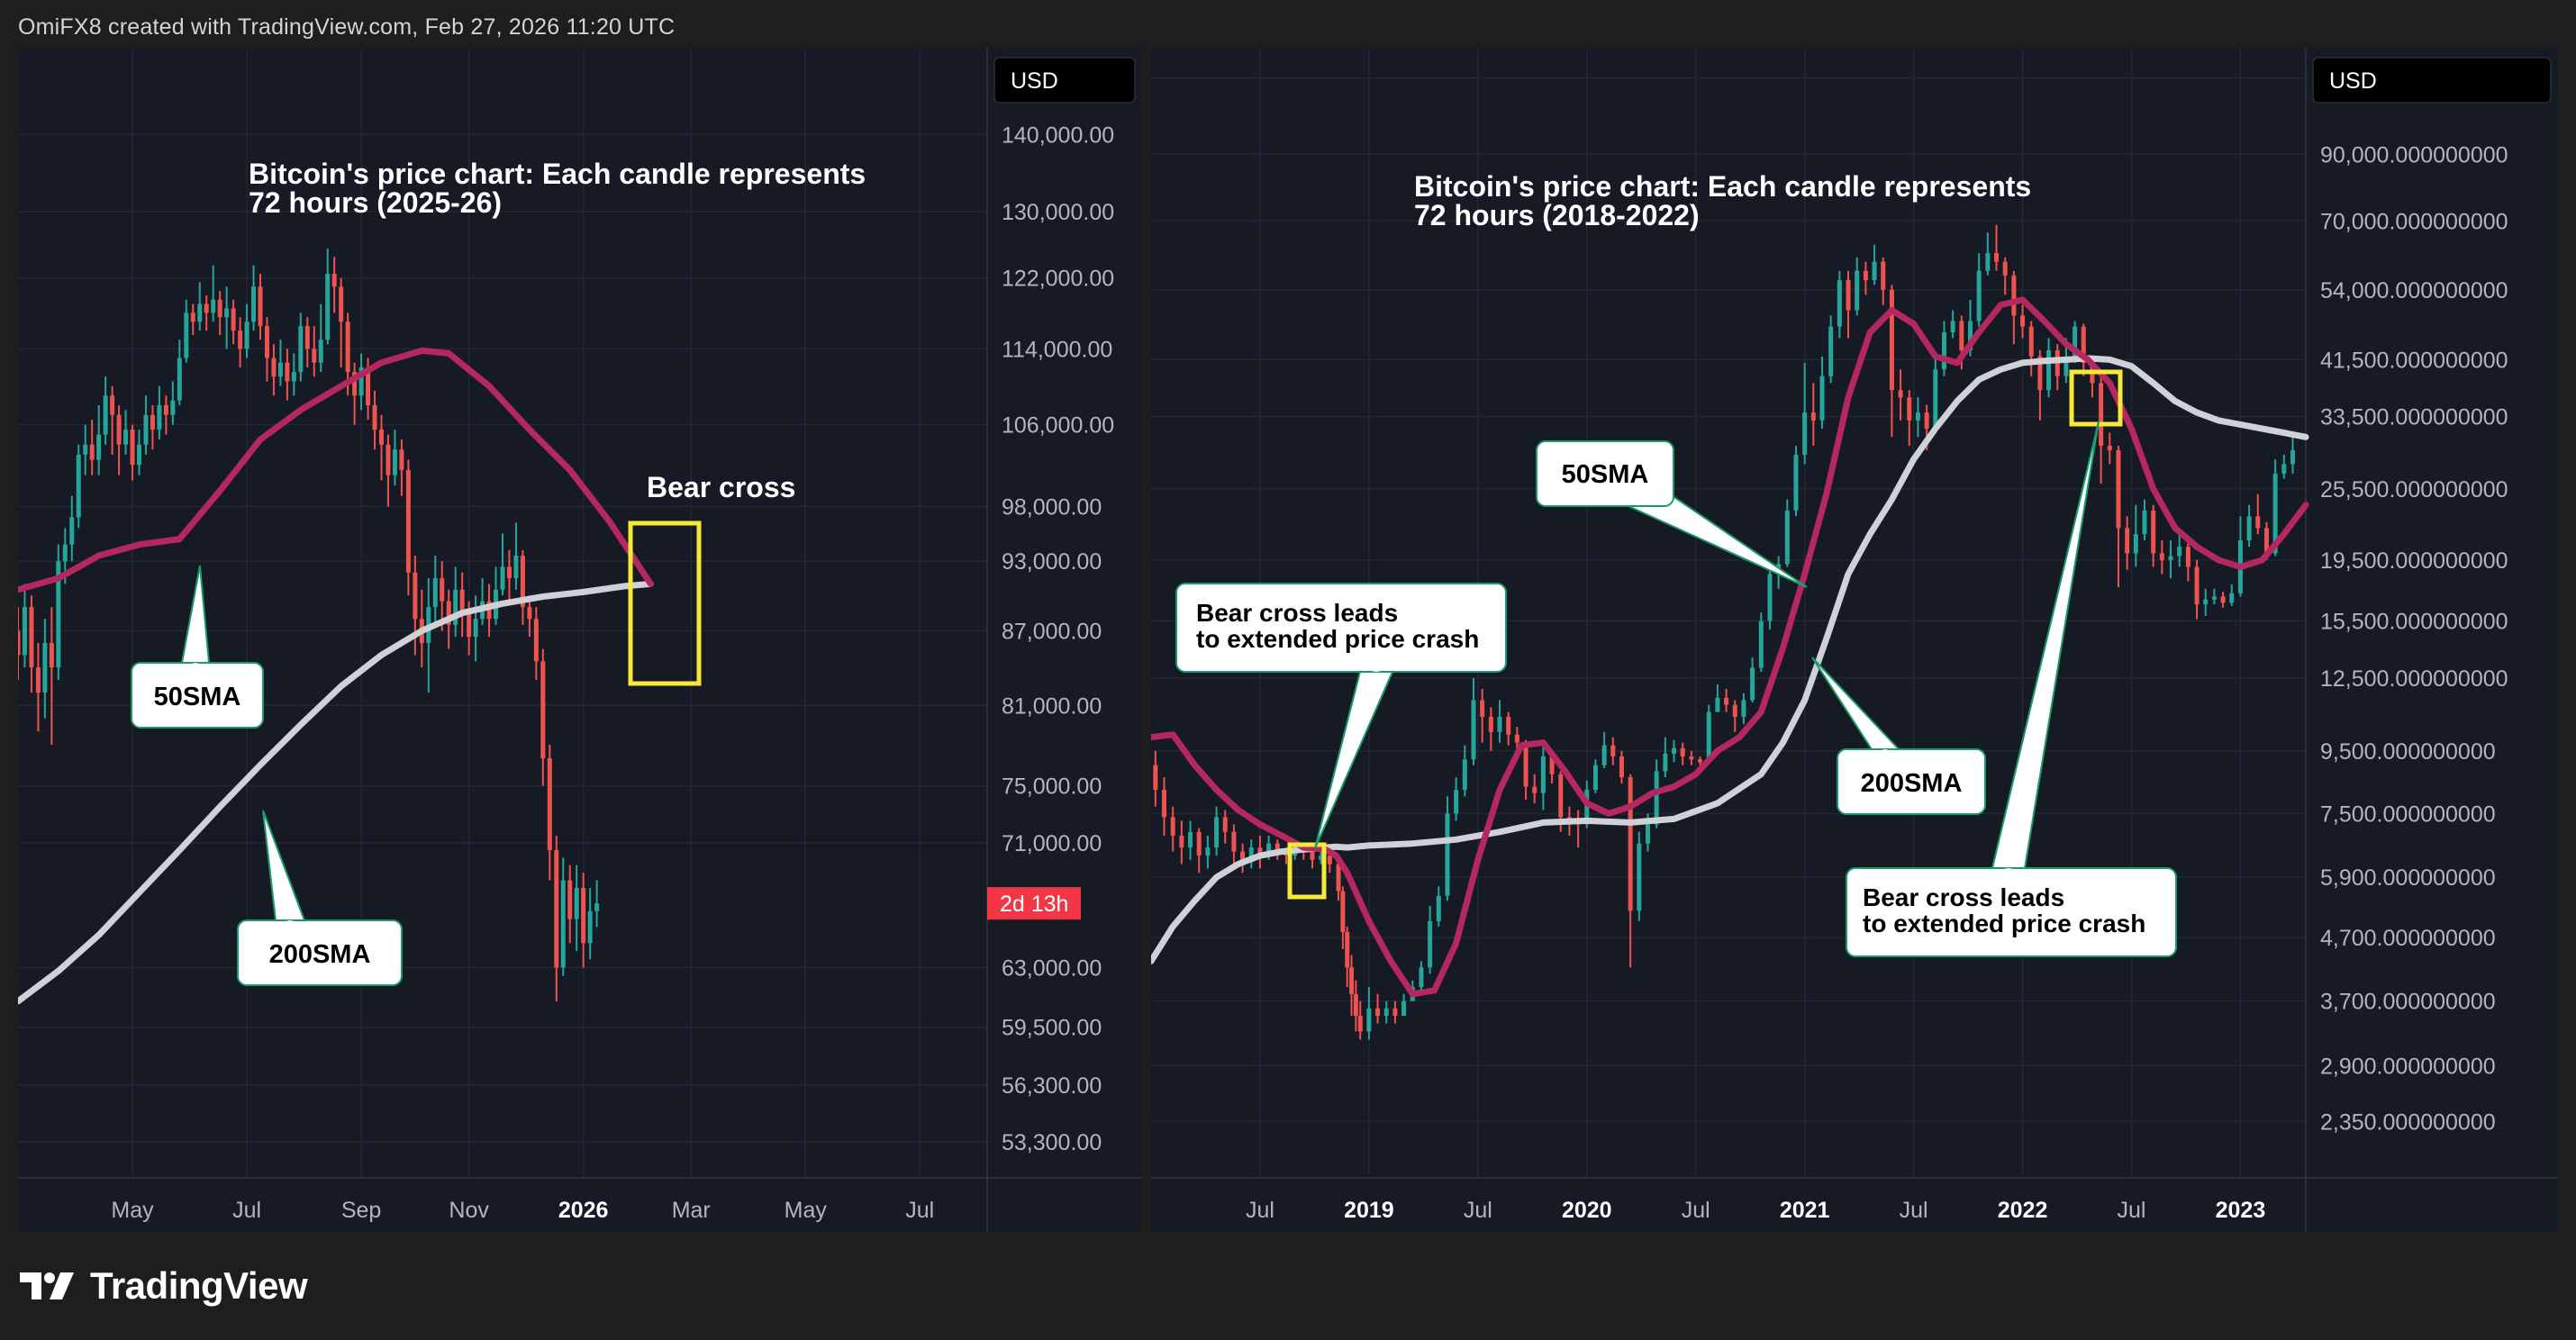 The image size is (2576, 1340). I want to click on currency-selector: USD, so click(2432, 80).